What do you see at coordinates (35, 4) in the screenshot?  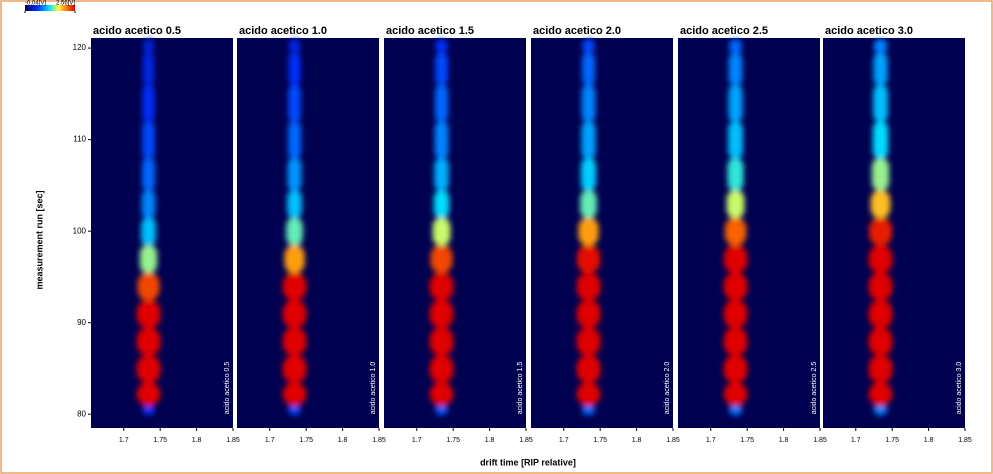 I see `colorbar-label: -0.04[V]` at bounding box center [35, 4].